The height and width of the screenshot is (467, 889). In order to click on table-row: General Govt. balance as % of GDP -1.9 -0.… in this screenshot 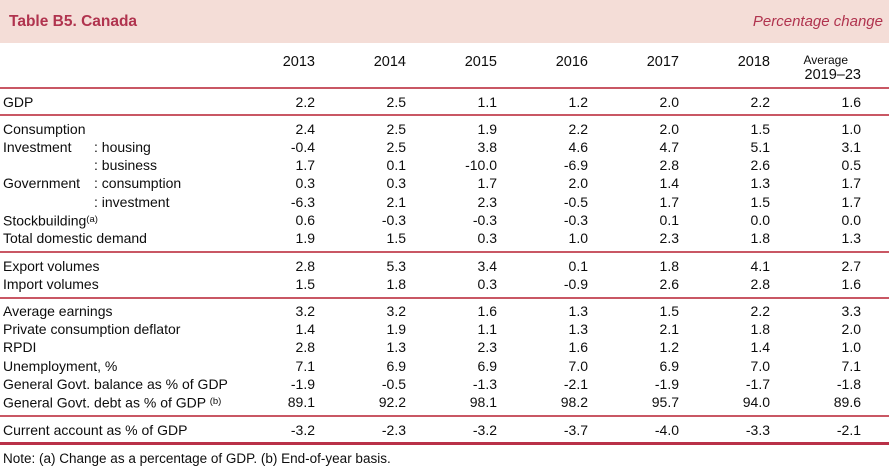, I will do `click(444, 384)`.